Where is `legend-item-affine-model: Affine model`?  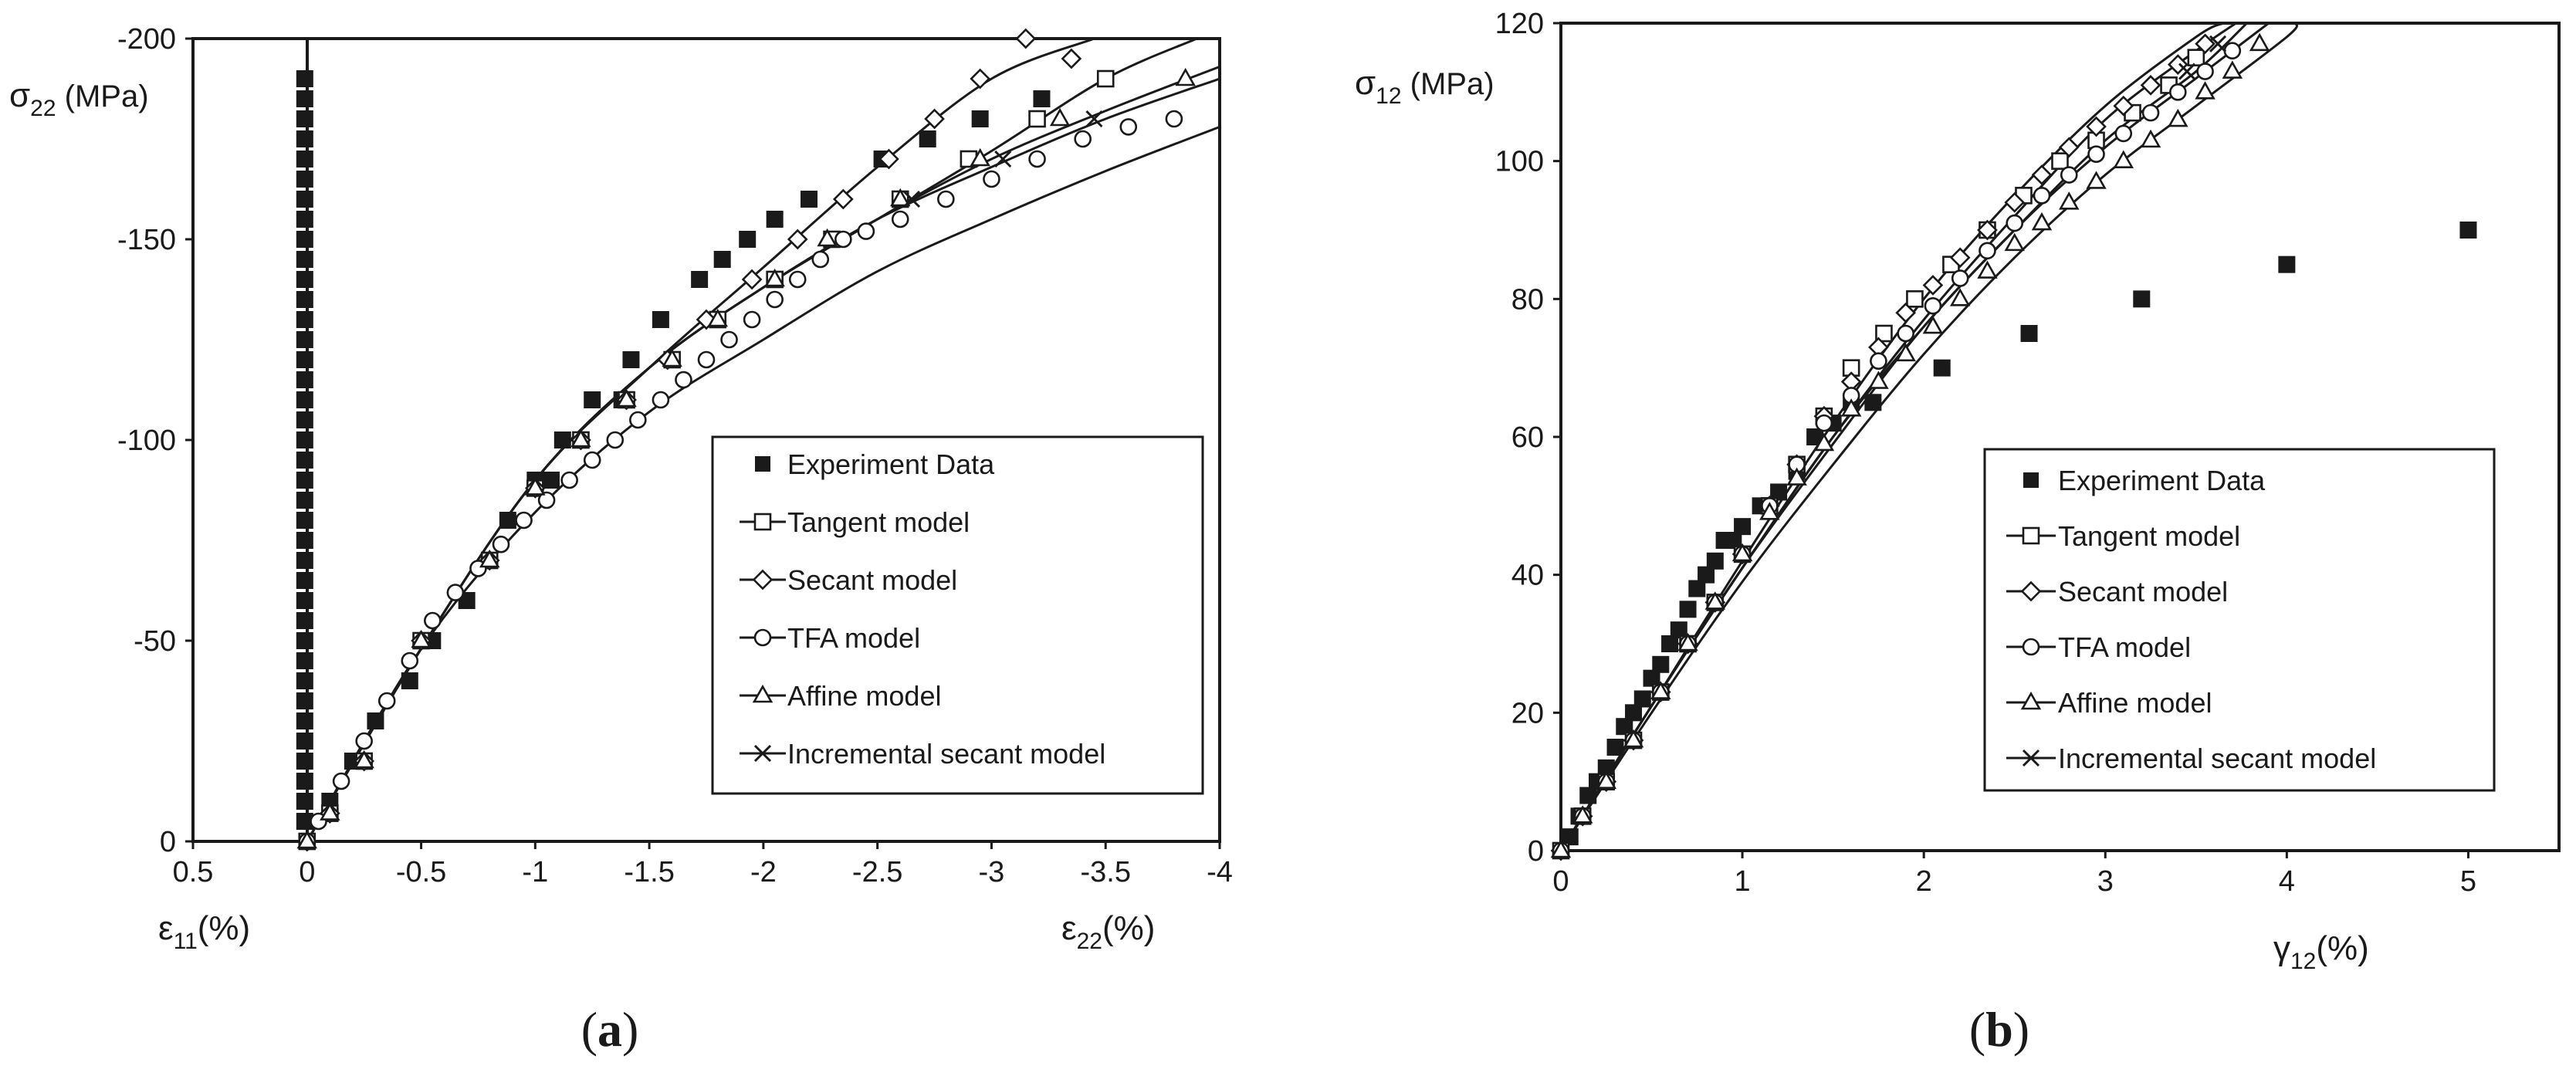 legend-item-affine-model: Affine model is located at coordinates (2109, 703).